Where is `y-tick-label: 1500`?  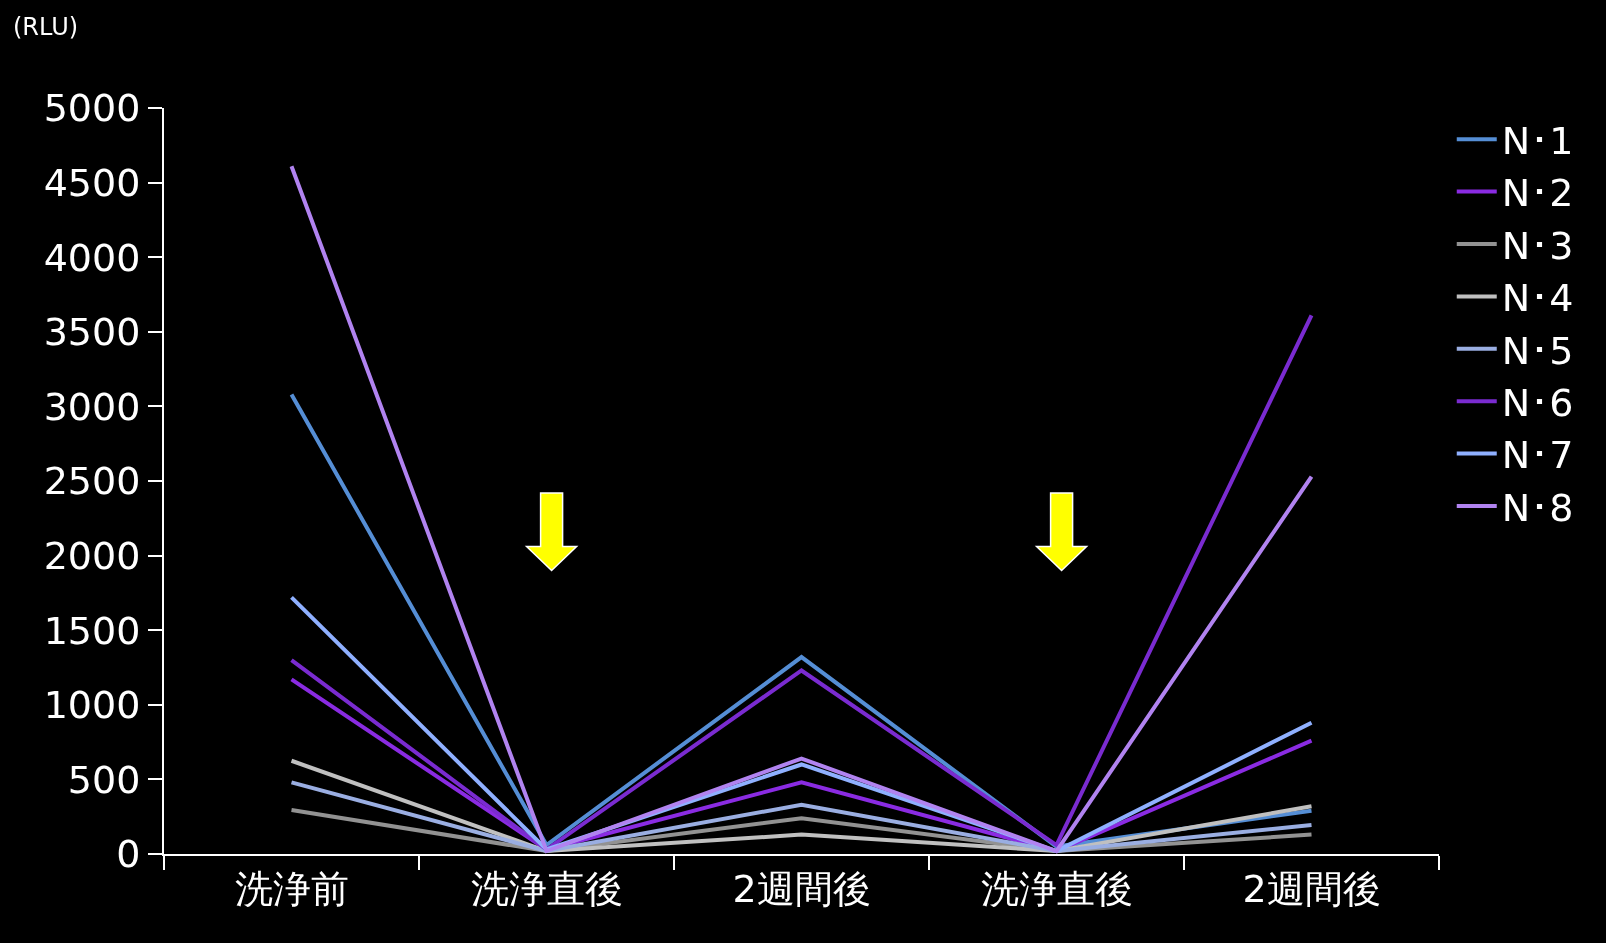
y-tick-label: 1500 is located at coordinates (92, 630).